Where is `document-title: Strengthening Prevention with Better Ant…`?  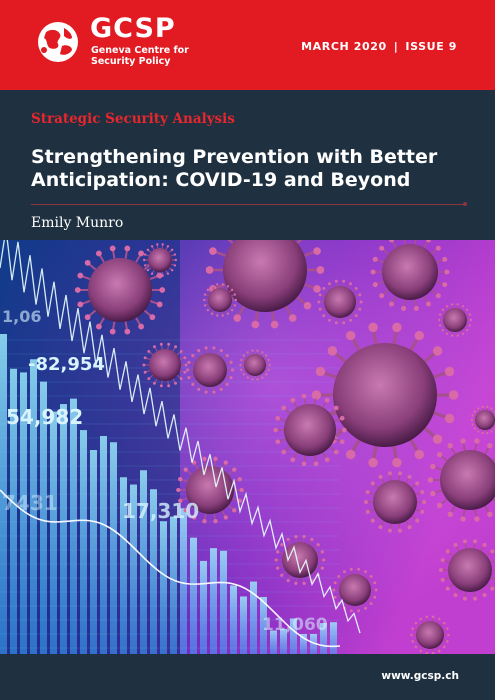
document-title: Strengthening Prevention with Better Ant… is located at coordinates (251, 169).